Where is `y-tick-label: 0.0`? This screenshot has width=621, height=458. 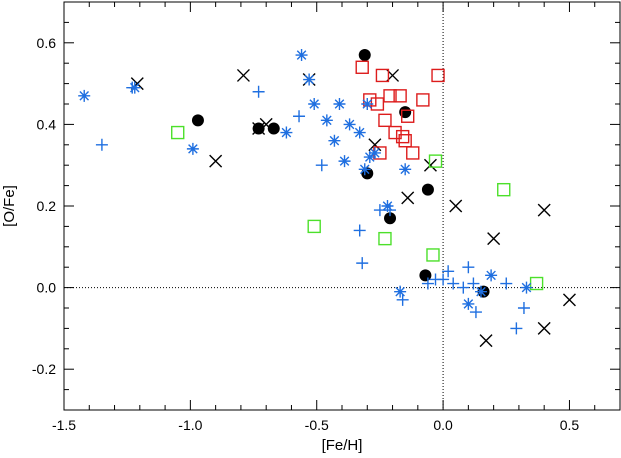 y-tick-label: 0.0 is located at coordinates (47, 288).